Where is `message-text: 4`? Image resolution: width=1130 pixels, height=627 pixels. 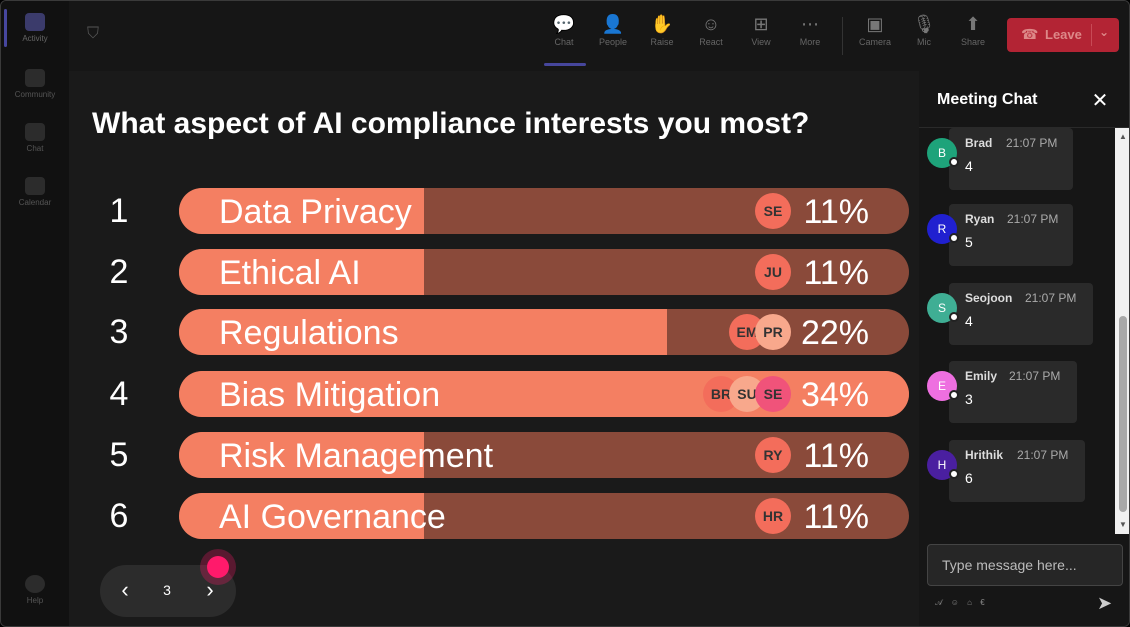 message-text: 4 is located at coordinates (969, 321).